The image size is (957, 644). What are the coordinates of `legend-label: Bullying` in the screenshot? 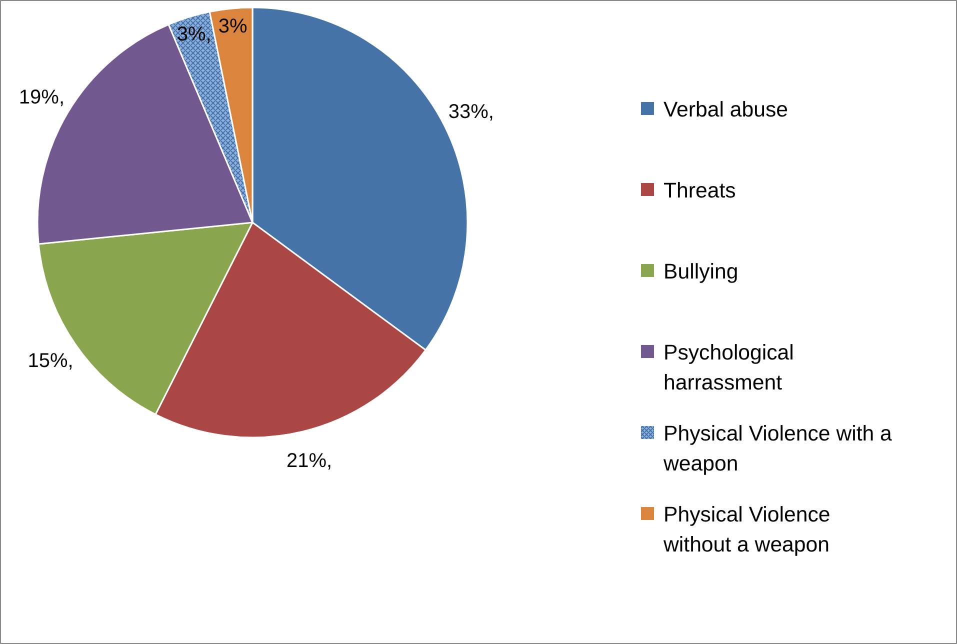 It's located at (701, 272).